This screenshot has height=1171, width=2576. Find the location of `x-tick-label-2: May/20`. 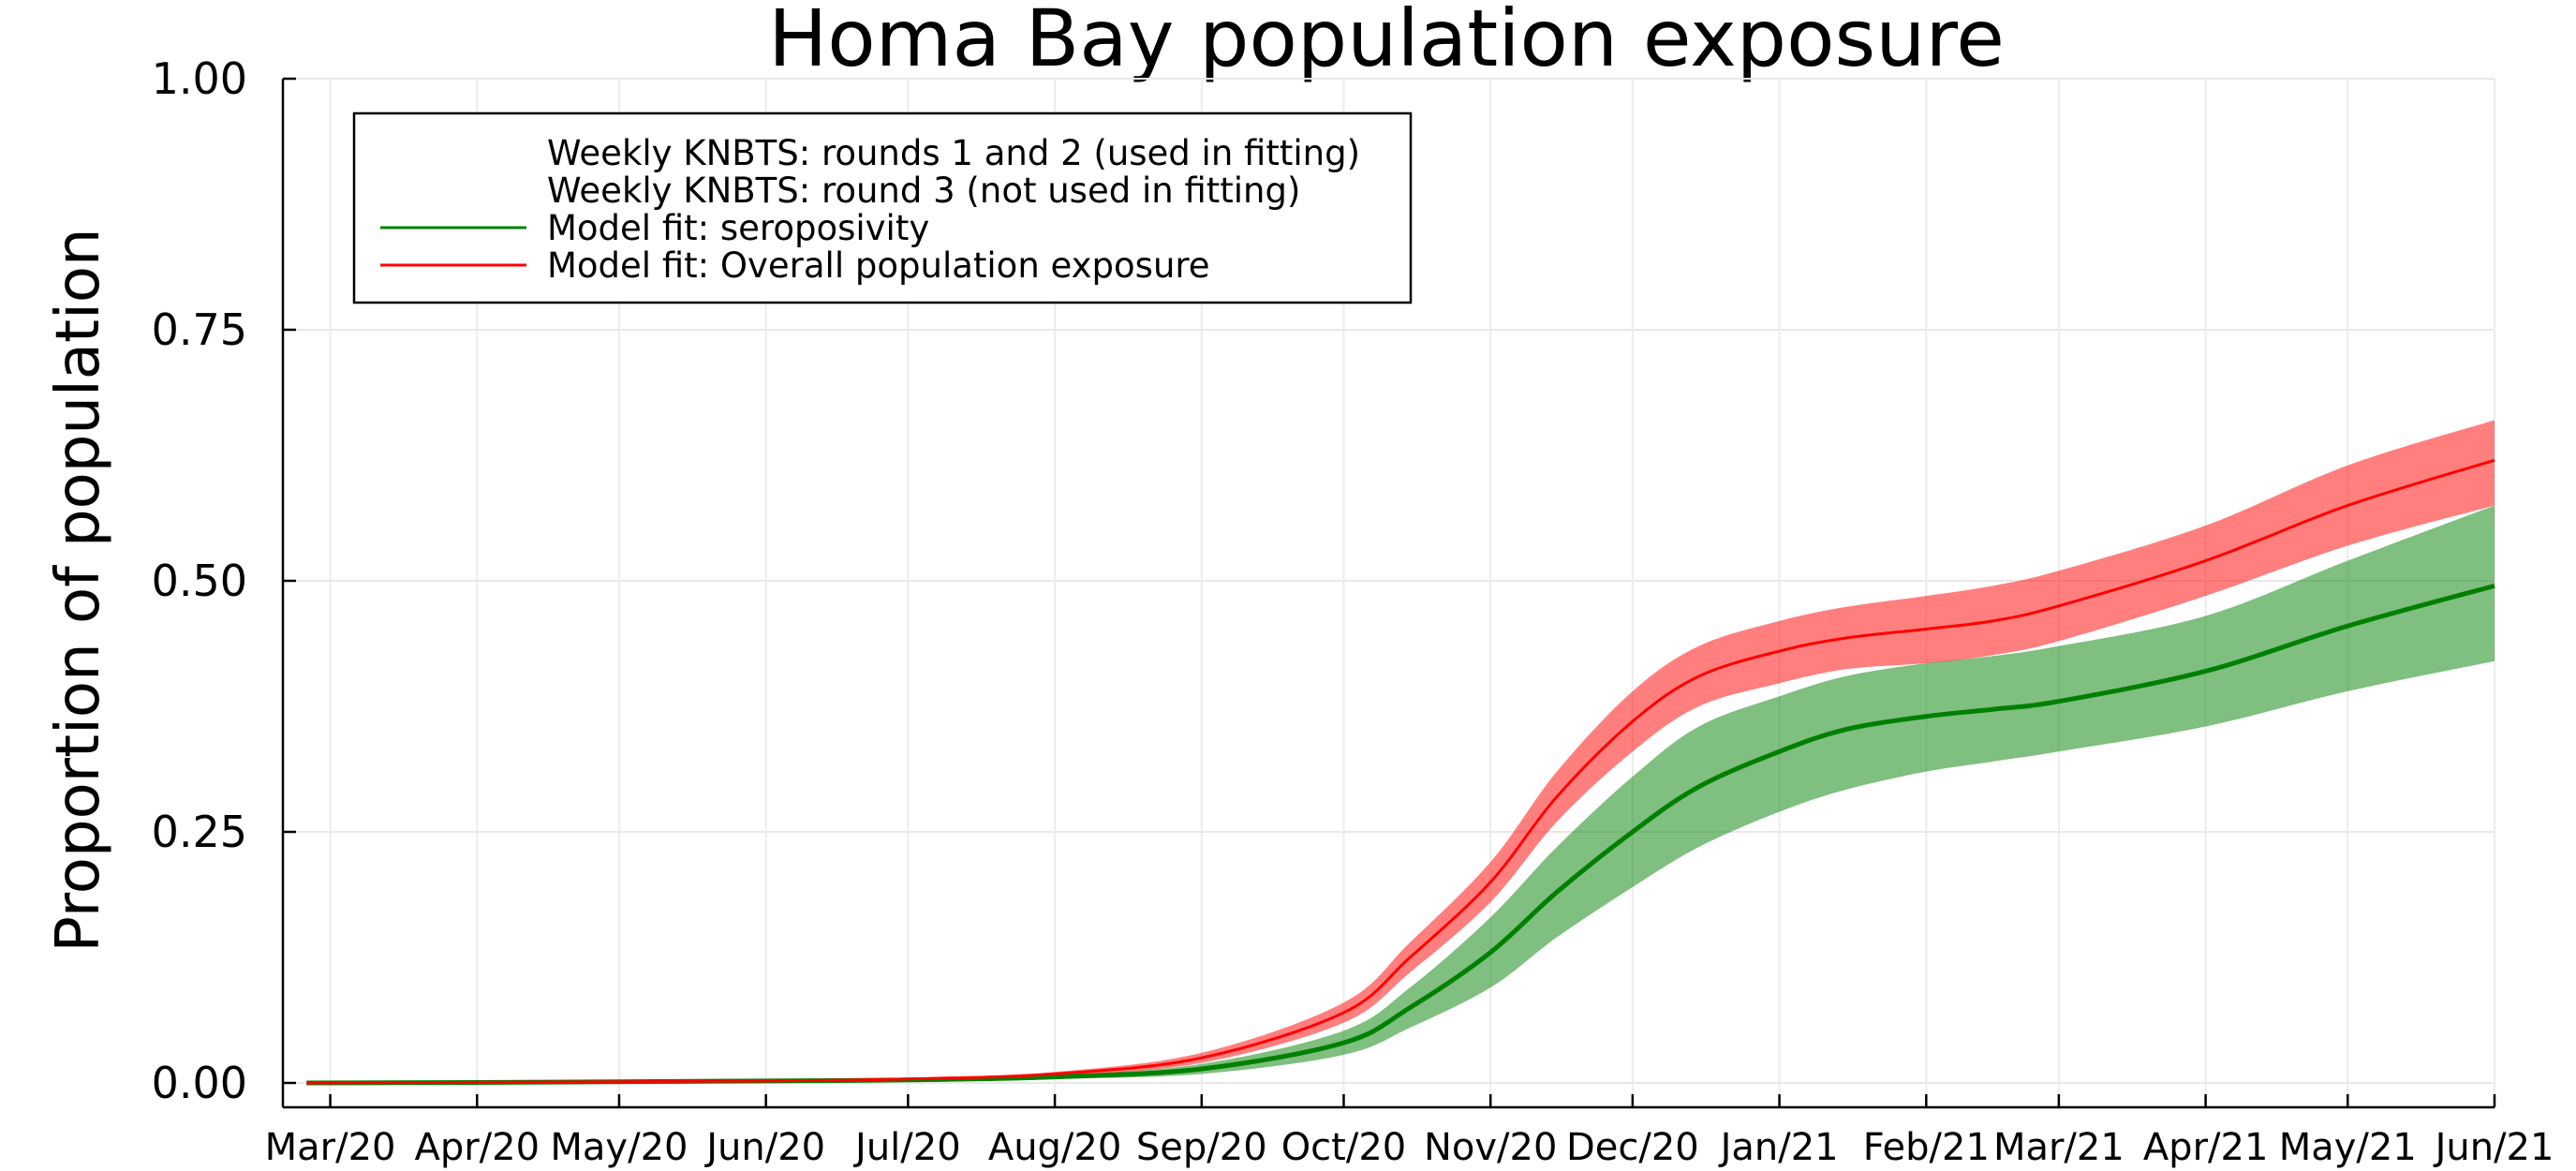

x-tick-label-2: May/20 is located at coordinates (619, 1147).